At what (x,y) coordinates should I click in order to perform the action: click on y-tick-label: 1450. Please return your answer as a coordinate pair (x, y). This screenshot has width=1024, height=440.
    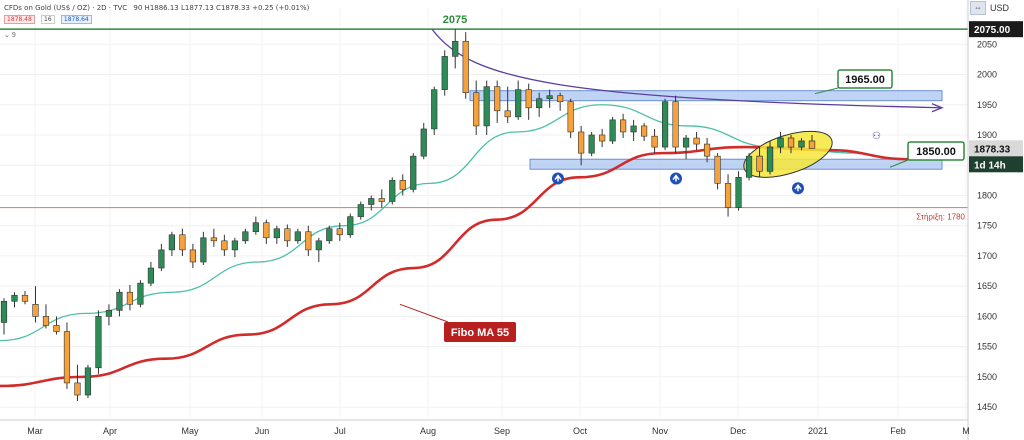
    Looking at the image, I should click on (987, 407).